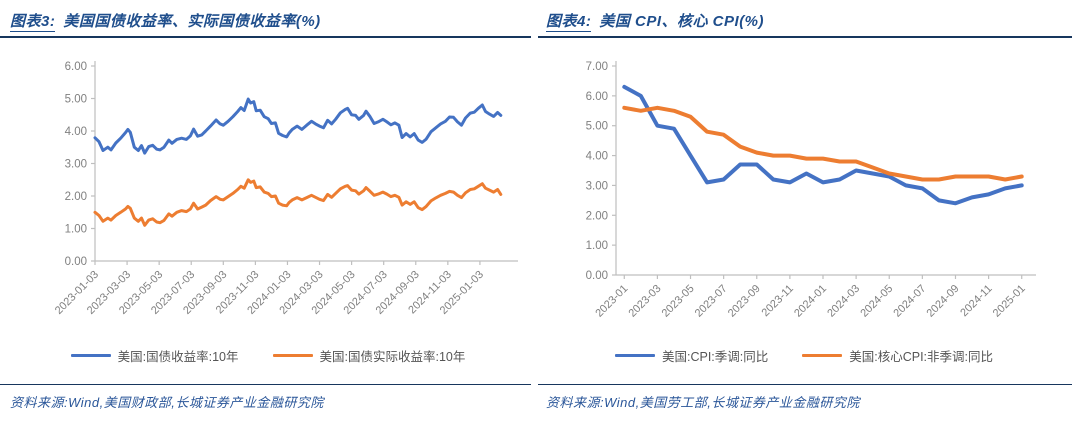 This screenshot has height=426, width=1072. I want to click on source-note: 资料来源:Wind,美国财政部,长城证券产业金融研究院, so click(167, 402).